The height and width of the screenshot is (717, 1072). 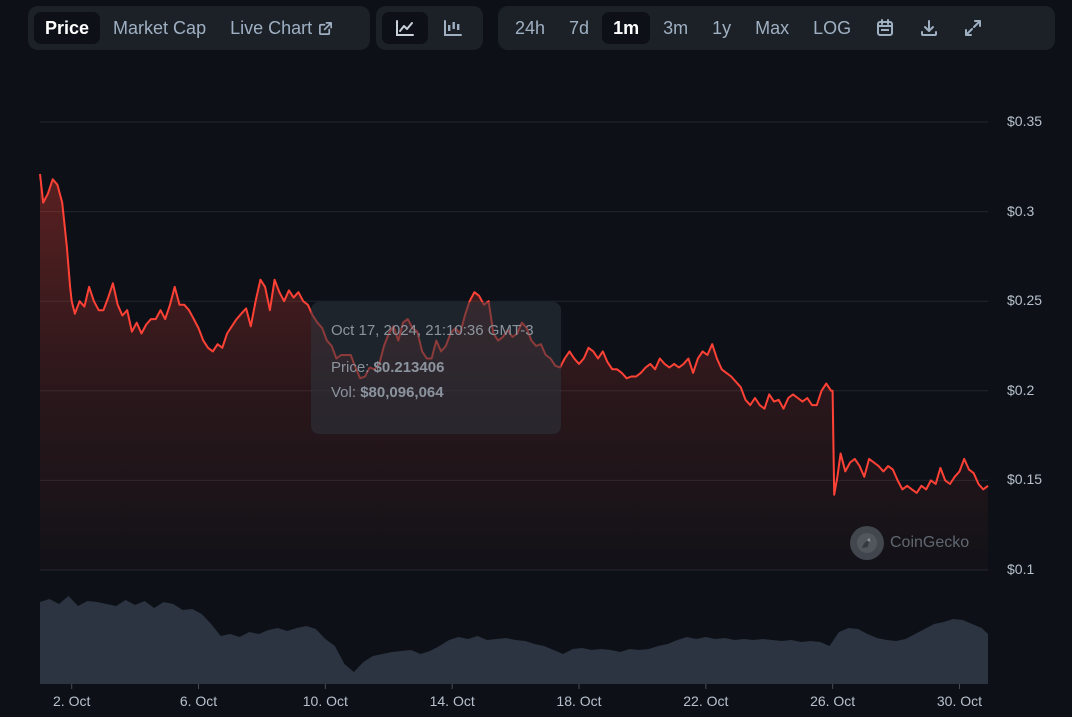 I want to click on fullscreen-icon, so click(x=973, y=28).